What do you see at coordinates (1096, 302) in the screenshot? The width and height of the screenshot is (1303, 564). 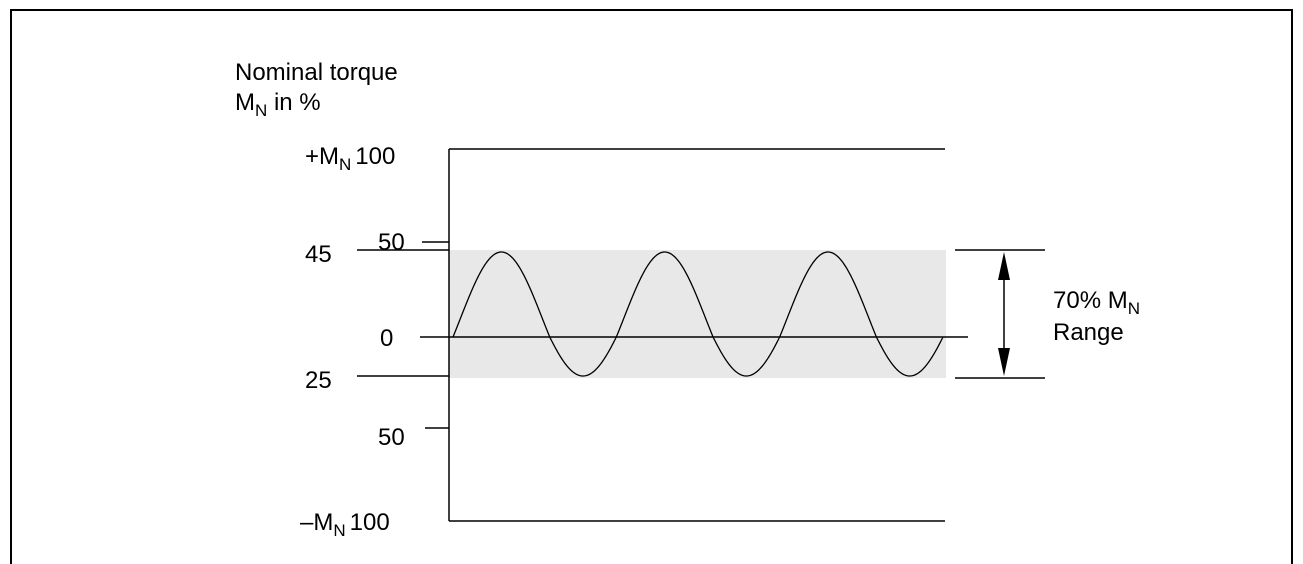 I see `range-label-line1: 70% MN` at bounding box center [1096, 302].